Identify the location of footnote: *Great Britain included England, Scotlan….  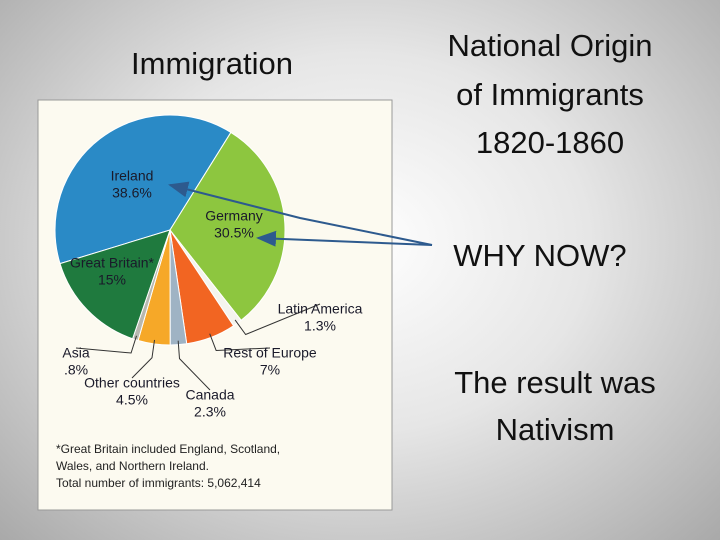
(168, 449).